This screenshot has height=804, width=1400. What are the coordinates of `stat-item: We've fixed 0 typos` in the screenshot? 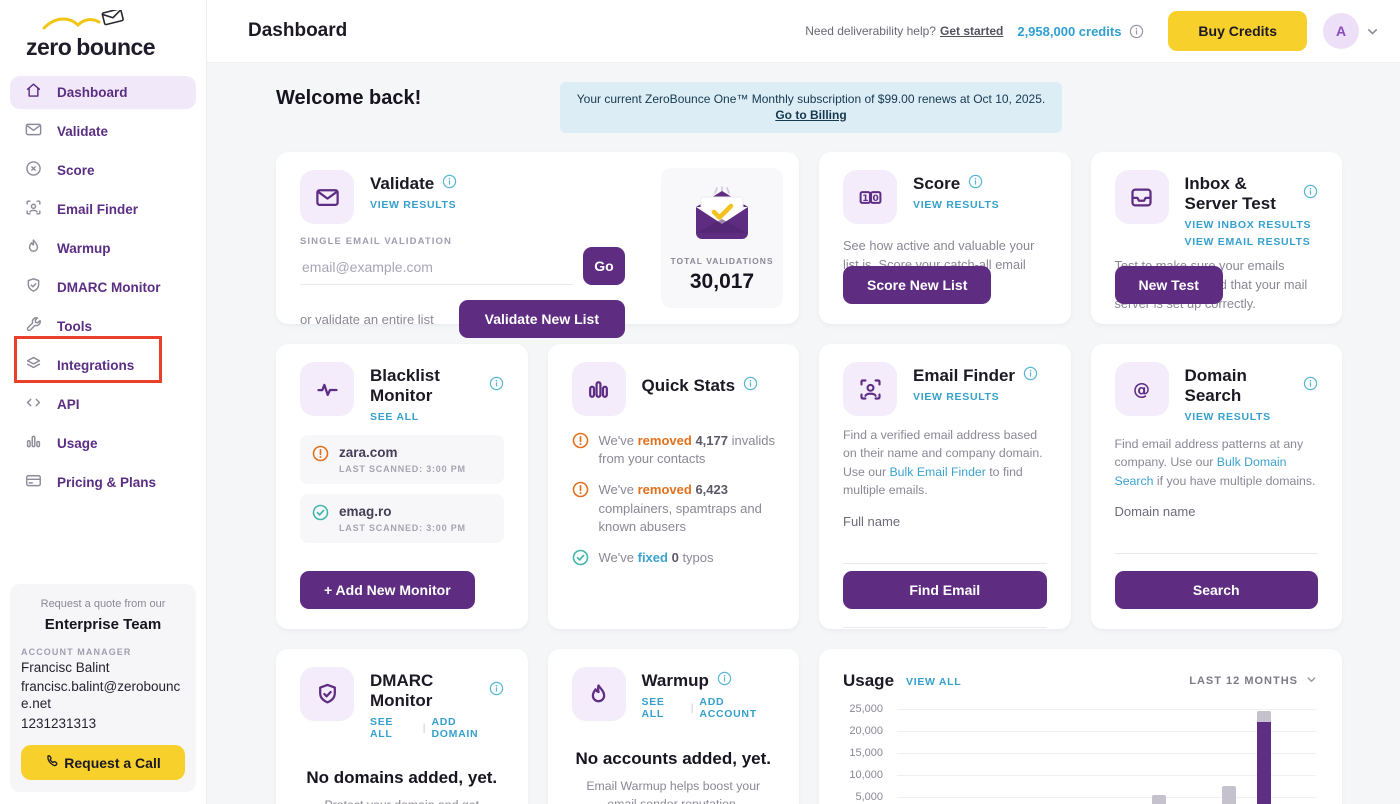 It's located at (674, 560).